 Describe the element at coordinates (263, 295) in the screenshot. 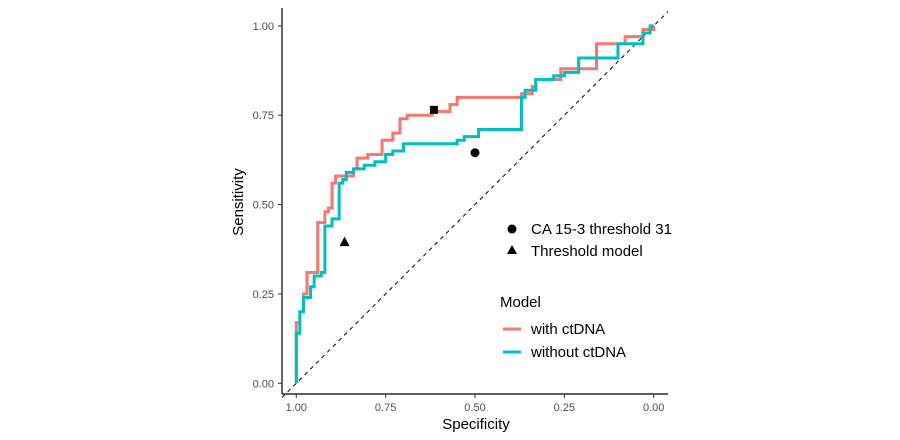

I see `y-tick-label: 0.25` at that location.